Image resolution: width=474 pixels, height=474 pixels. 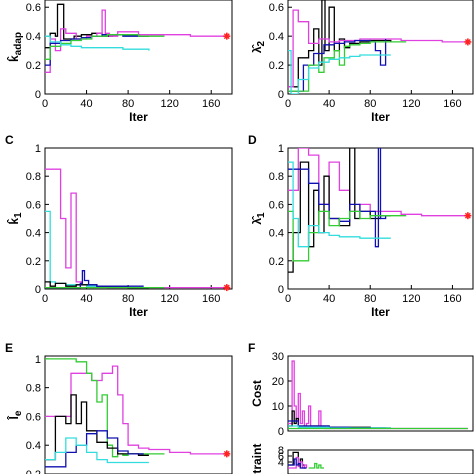 What do you see at coordinates (276, 262) in the screenshot?
I see `ytick-label-D: 0.2` at bounding box center [276, 262].